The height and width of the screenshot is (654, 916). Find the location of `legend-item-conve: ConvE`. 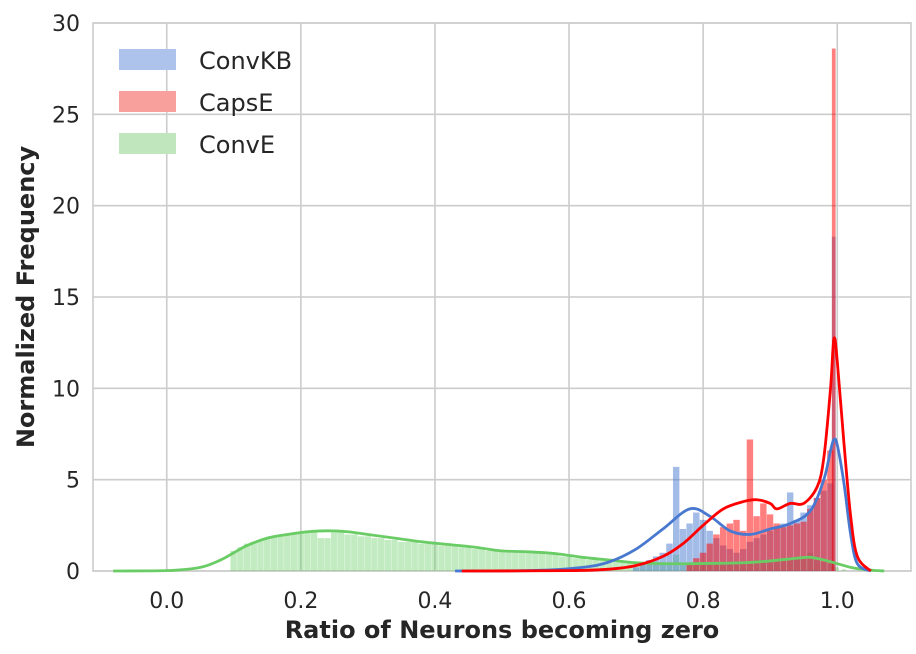

legend-item-conve: ConvE is located at coordinates (197, 145).